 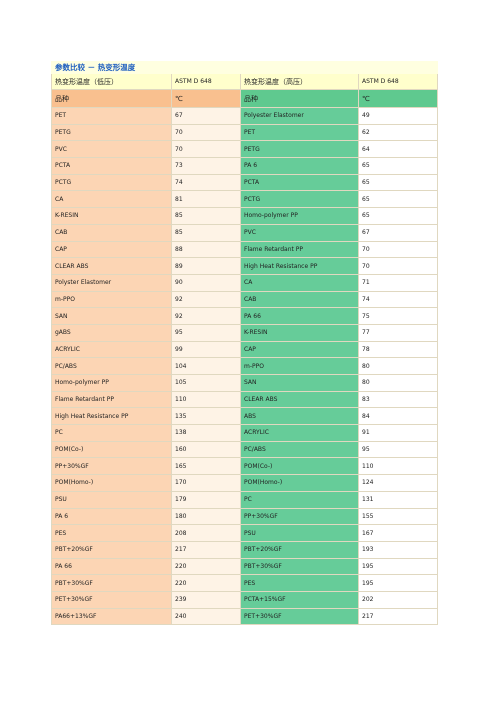 I want to click on data-row-cell: 155, so click(x=398, y=516).